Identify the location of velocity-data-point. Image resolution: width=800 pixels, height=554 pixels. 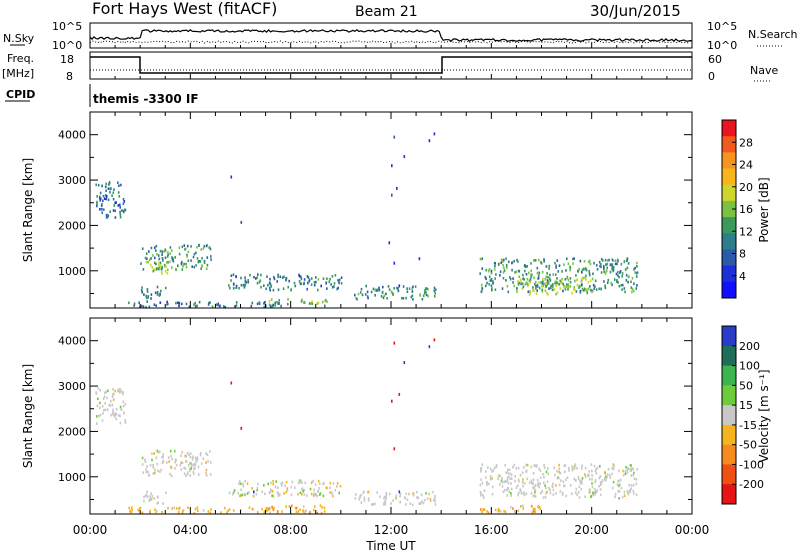
(231, 383).